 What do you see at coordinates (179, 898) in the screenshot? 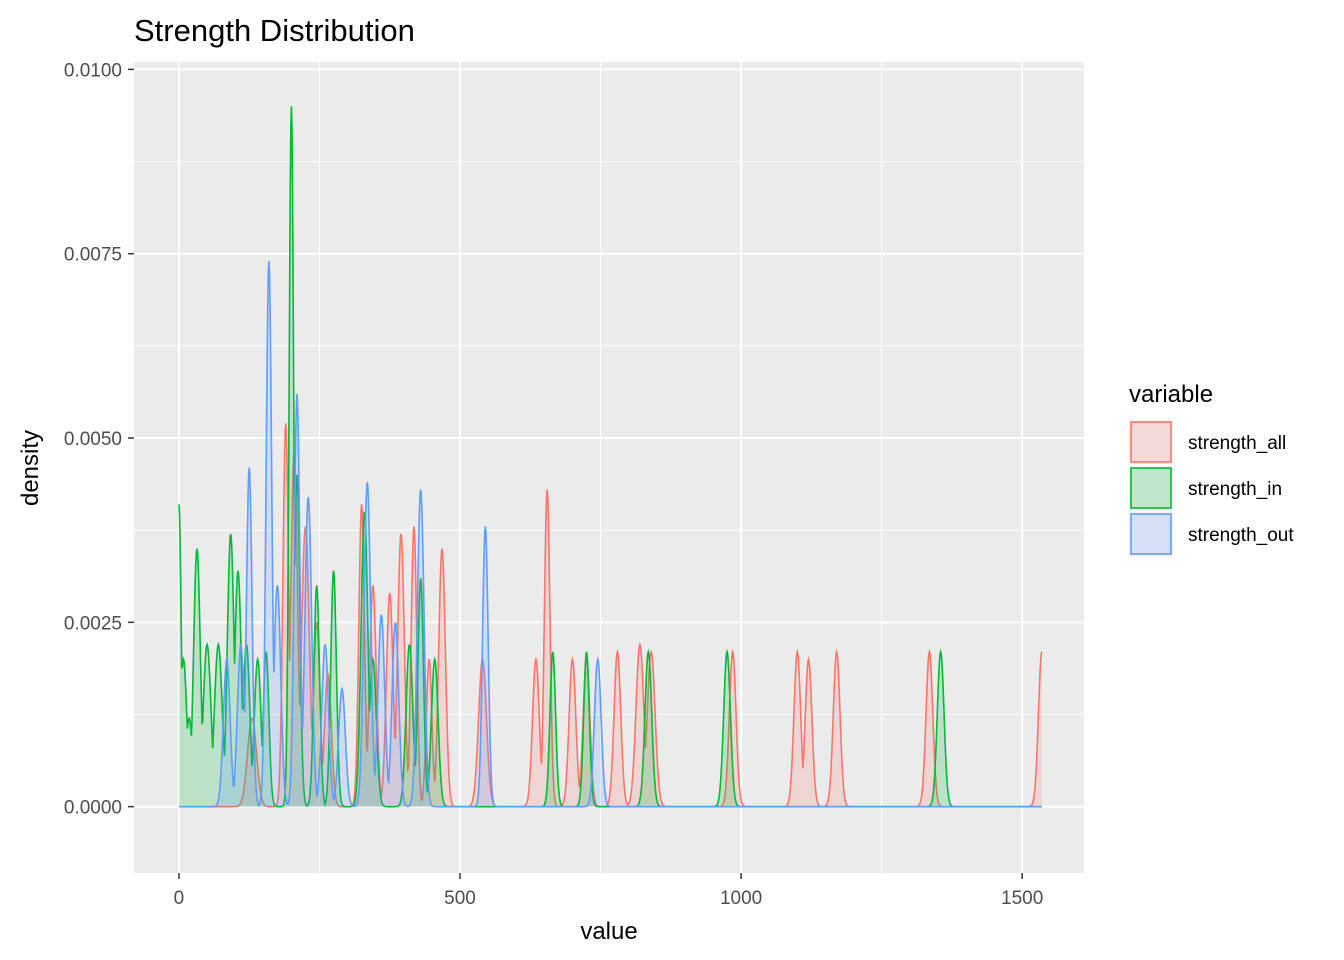
I see `x-tick-label: 0` at bounding box center [179, 898].